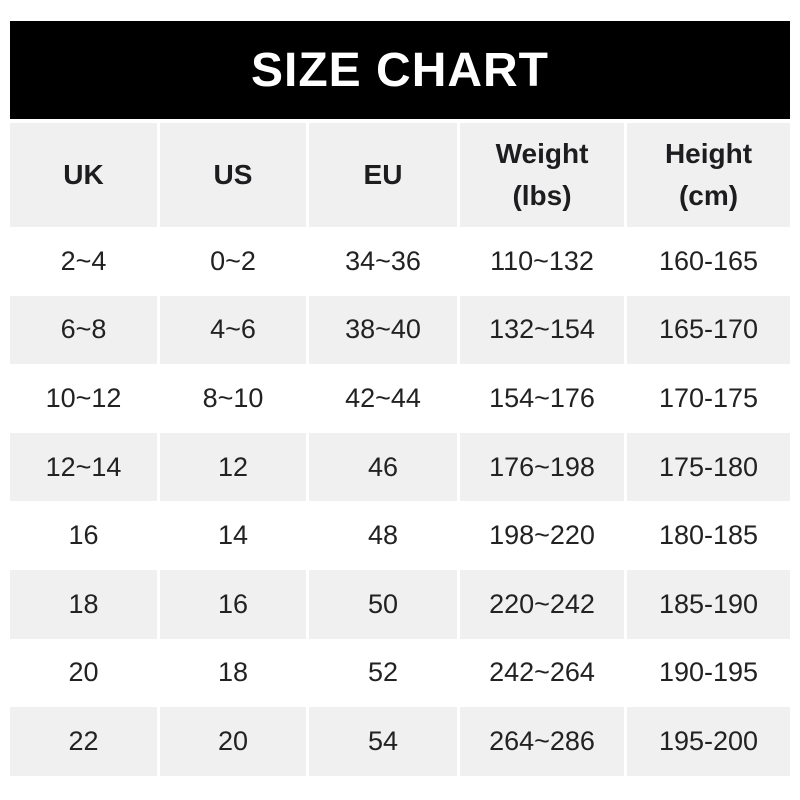 The width and height of the screenshot is (800, 800). What do you see at coordinates (542, 260) in the screenshot?
I see `size-cell: 110~132` at bounding box center [542, 260].